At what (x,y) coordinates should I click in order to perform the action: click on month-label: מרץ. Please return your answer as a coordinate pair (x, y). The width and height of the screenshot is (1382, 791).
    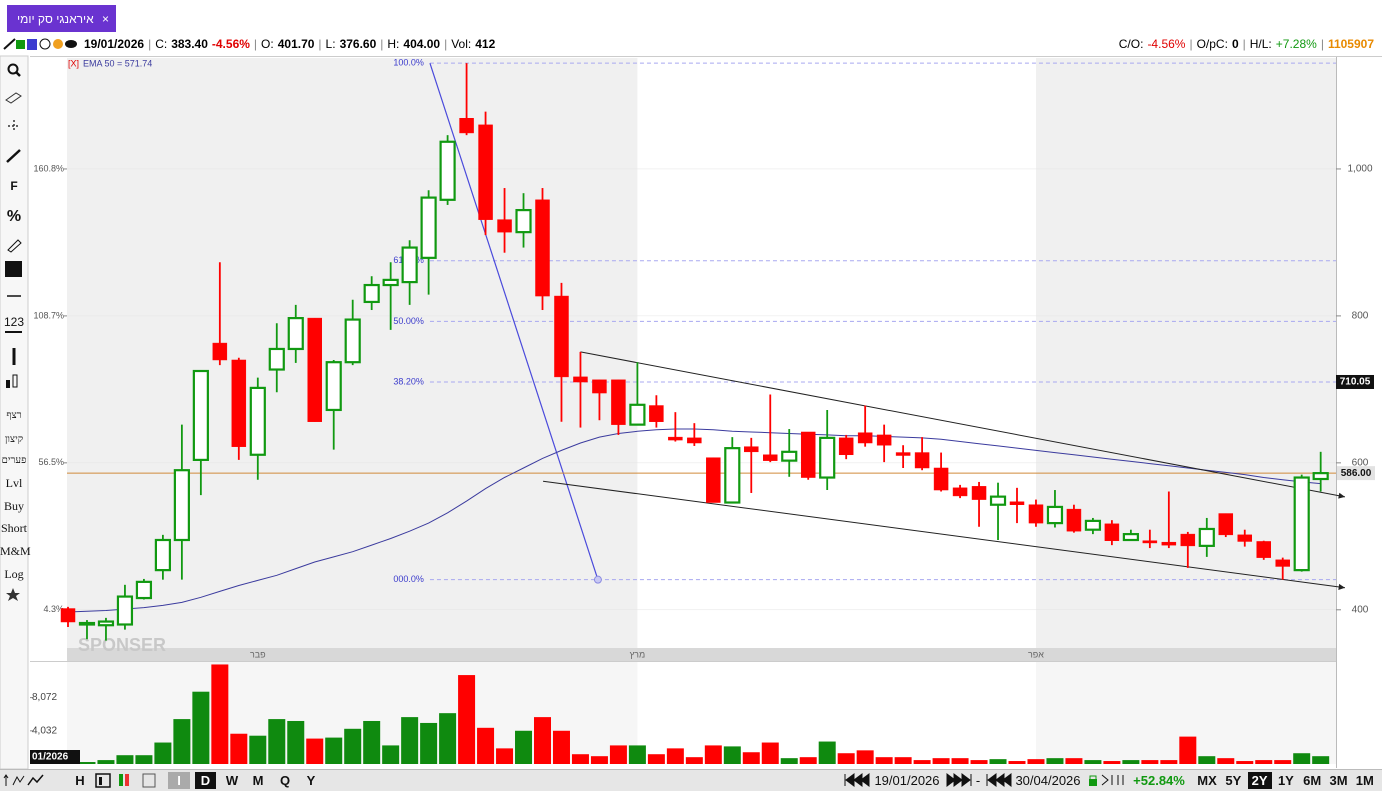
    Looking at the image, I should click on (638, 654).